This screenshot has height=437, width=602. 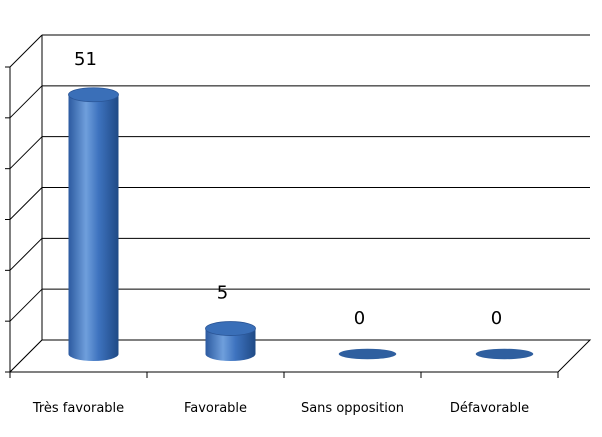 What do you see at coordinates (222, 293) in the screenshot?
I see `data-label: 5` at bounding box center [222, 293].